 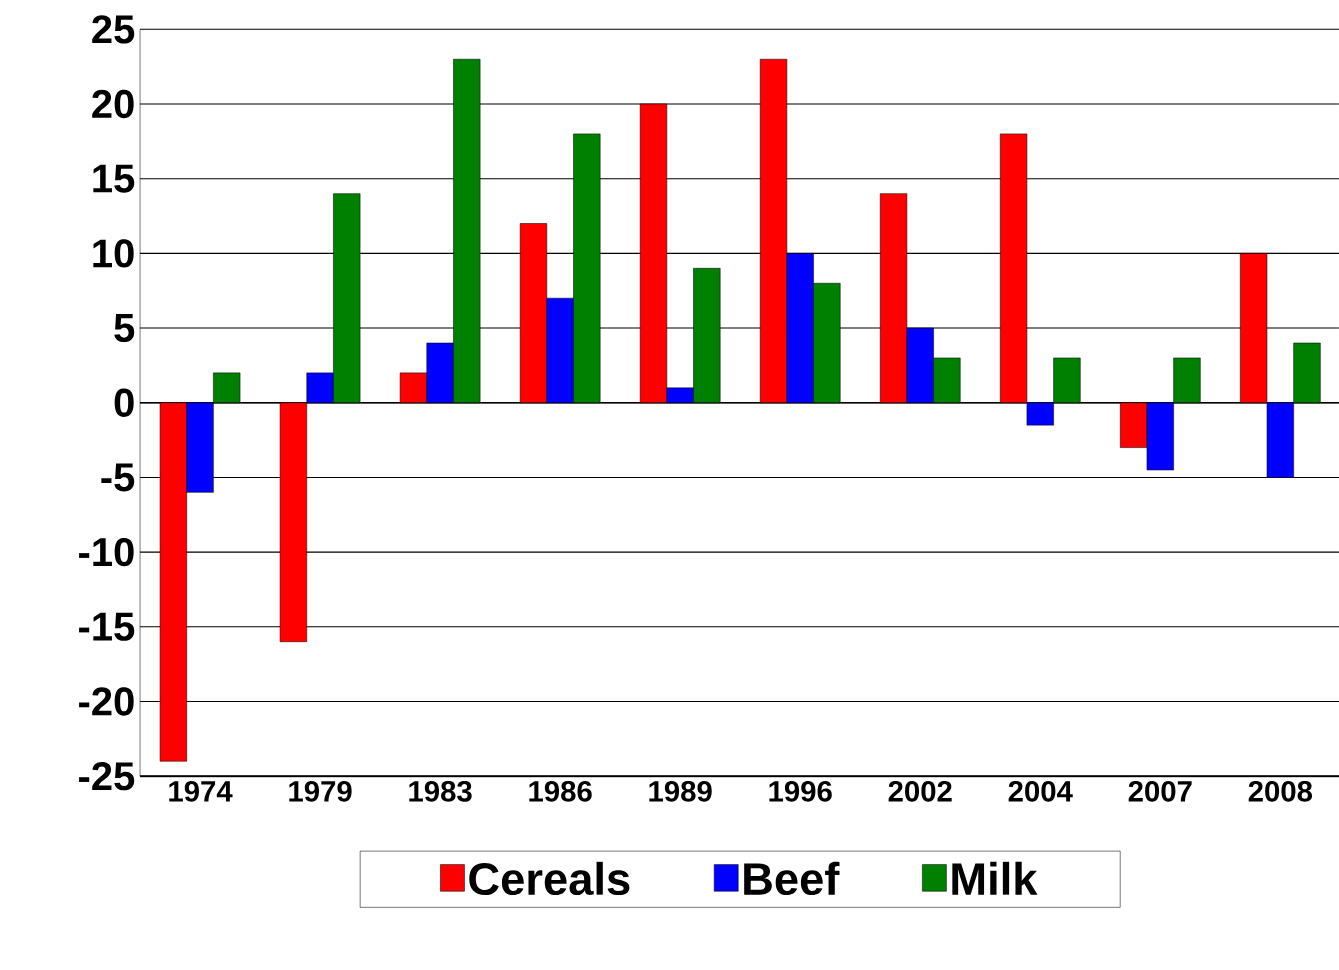 I want to click on legend-label: Beef, so click(x=792, y=879).